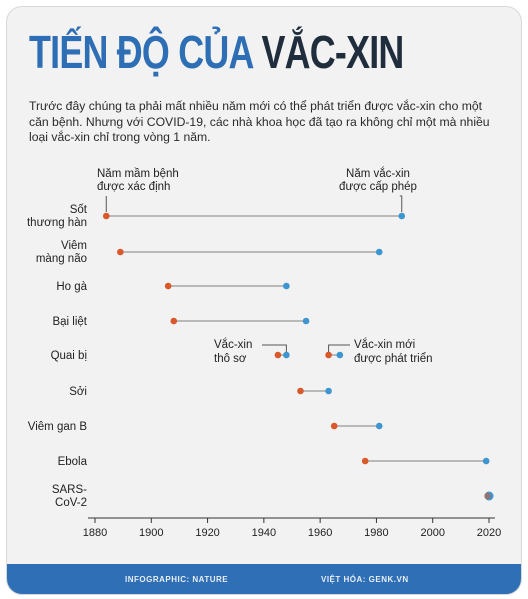 This screenshot has height=599, width=528. What do you see at coordinates (138, 174) in the screenshot?
I see `annotation-identified: Năm mầm bệnh` at bounding box center [138, 174].